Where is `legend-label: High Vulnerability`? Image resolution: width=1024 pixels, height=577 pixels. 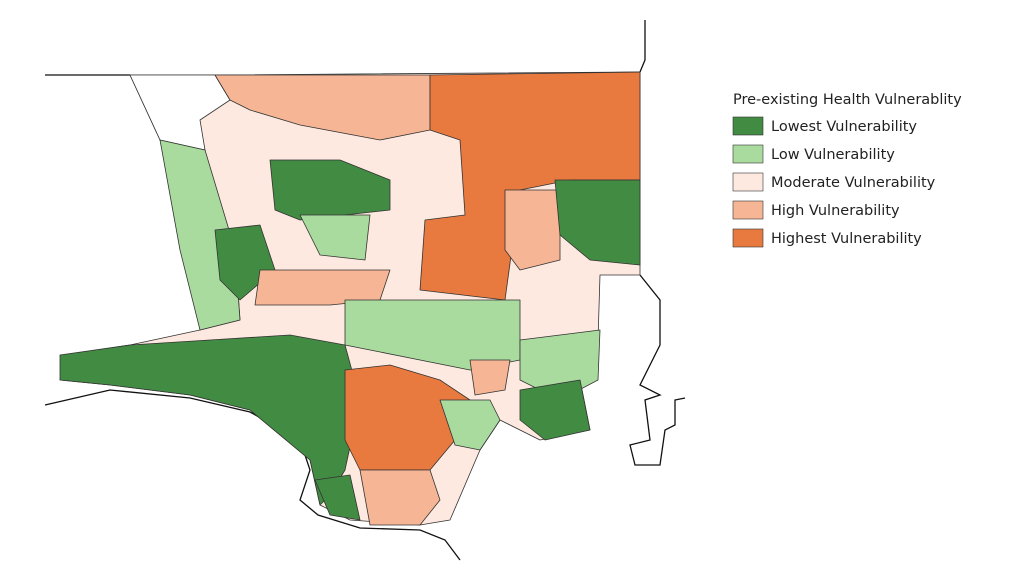 legend-label: High Vulnerability is located at coordinates (835, 211).